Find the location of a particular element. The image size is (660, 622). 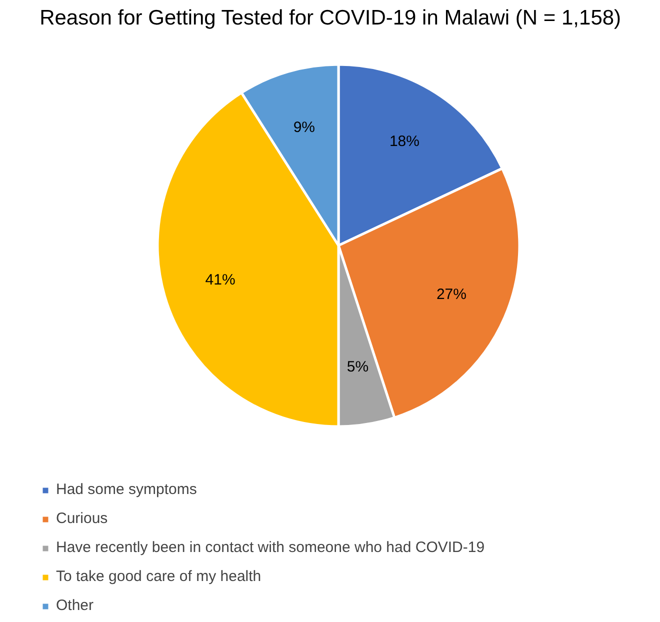

legend-label: Have recently been in contact with someone who had COVID-19 is located at coordinates (270, 547).